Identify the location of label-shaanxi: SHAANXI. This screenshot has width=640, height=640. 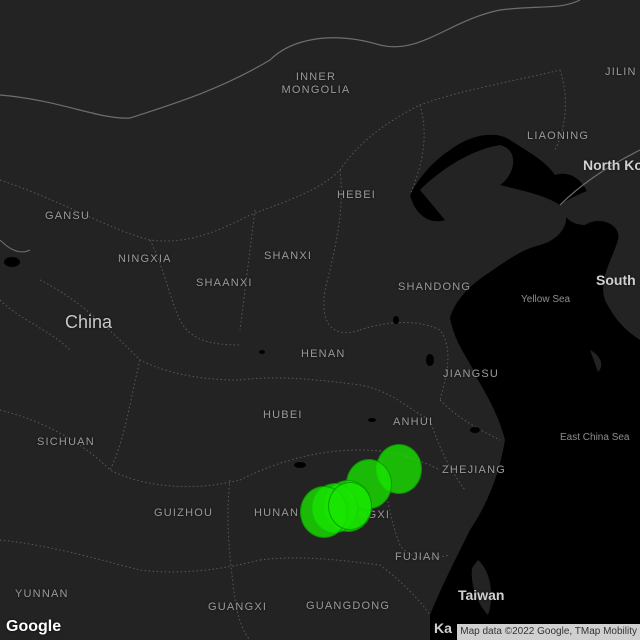
(224, 283).